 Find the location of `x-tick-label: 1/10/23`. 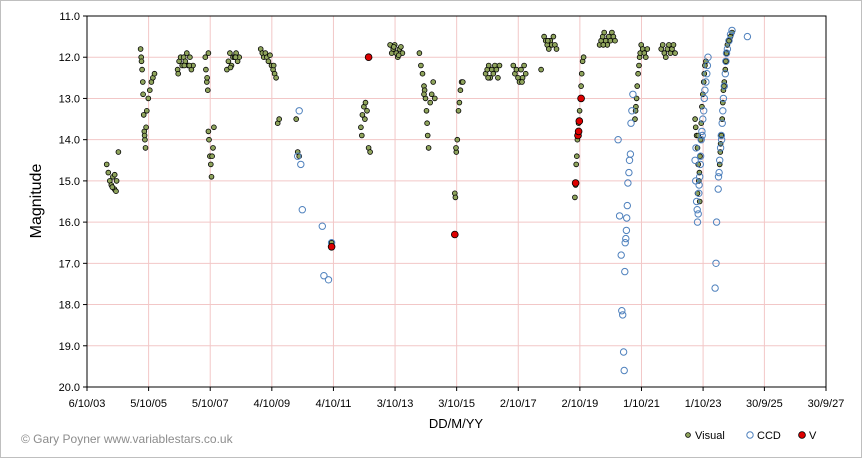

x-tick-label: 1/10/23 is located at coordinates (703, 404).